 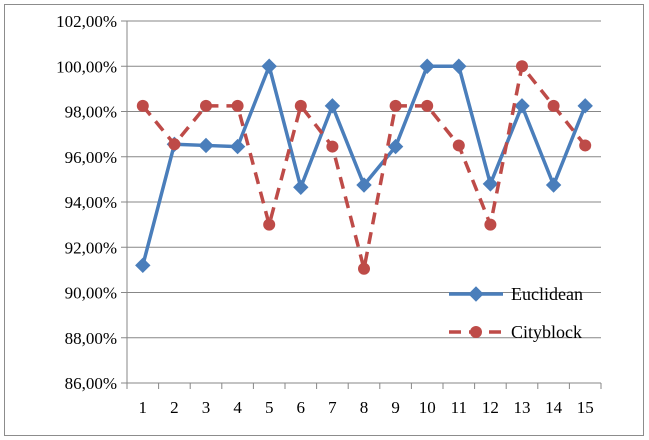 What do you see at coordinates (91, 338) in the screenshot?
I see `y-tick-label: 88,00%` at bounding box center [91, 338].